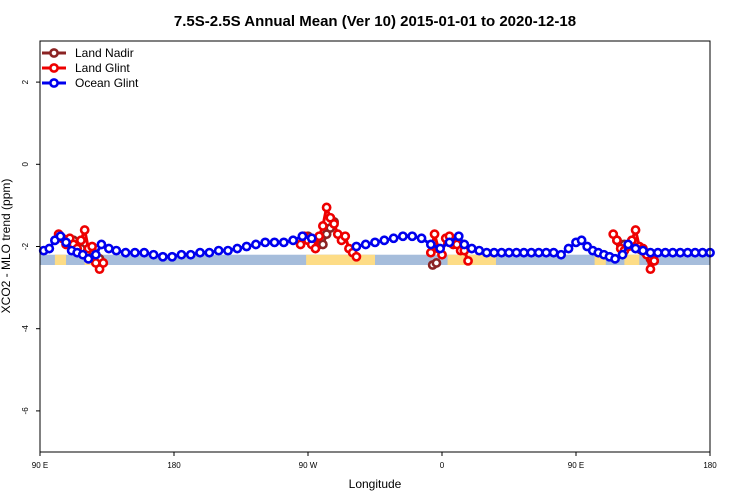 This screenshot has height=500, width=750. I want to click on y-tick-label-2: -2, so click(25, 246).